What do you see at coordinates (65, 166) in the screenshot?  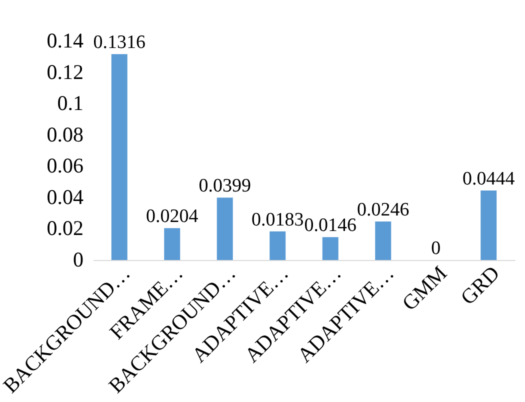 I see `y-tick-label: 0.06` at bounding box center [65, 166].